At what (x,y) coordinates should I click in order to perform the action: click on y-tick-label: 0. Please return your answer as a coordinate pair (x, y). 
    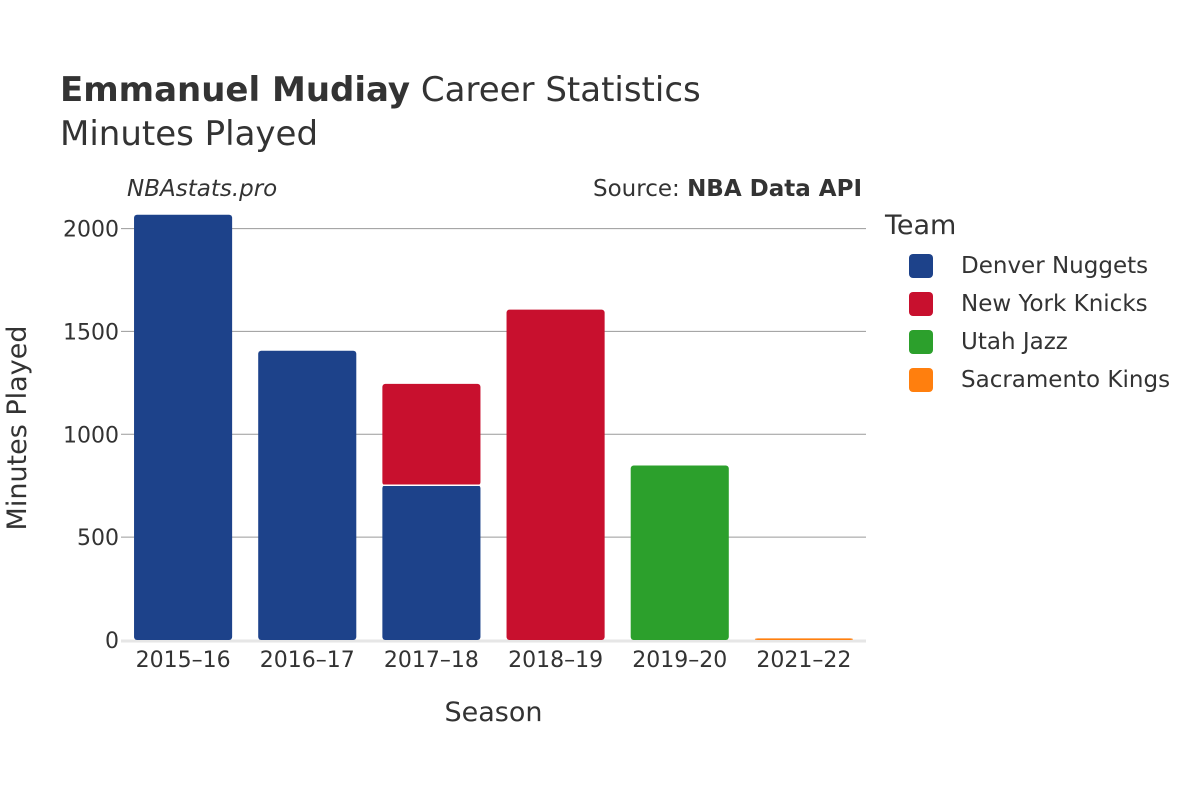
    Looking at the image, I should click on (112, 641).